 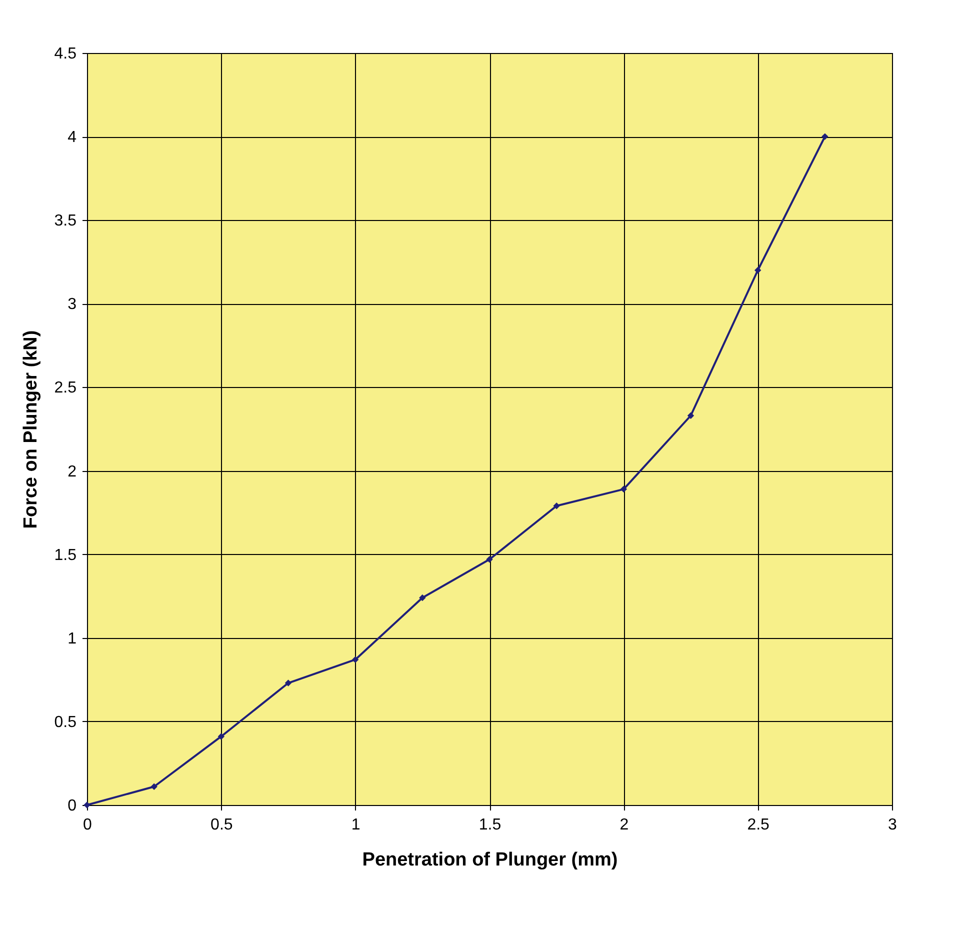 What do you see at coordinates (490, 825) in the screenshot?
I see `x-tick-label: 1.5` at bounding box center [490, 825].